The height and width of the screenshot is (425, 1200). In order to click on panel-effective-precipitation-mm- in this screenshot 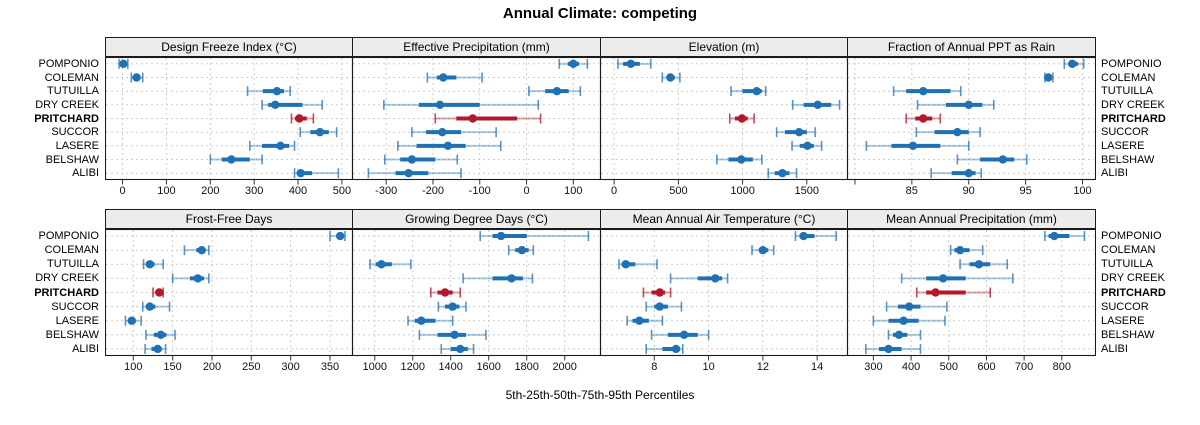, I will do `click(476, 121)`.